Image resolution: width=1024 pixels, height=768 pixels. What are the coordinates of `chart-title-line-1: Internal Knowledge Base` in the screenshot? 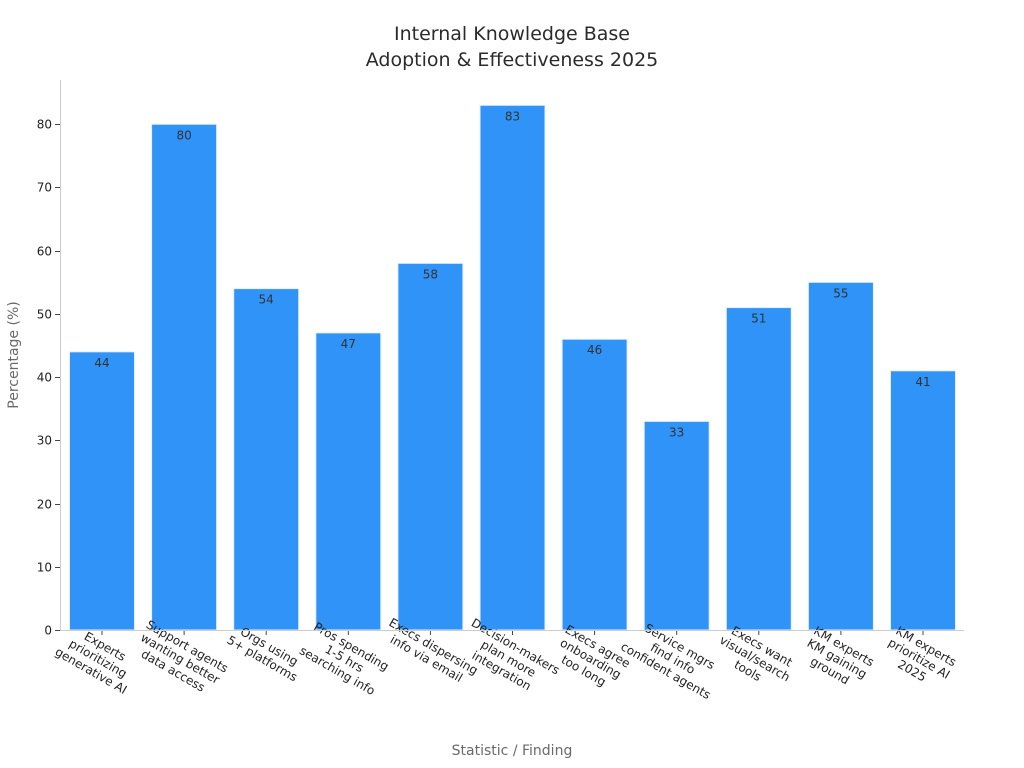 It's located at (512, 34).